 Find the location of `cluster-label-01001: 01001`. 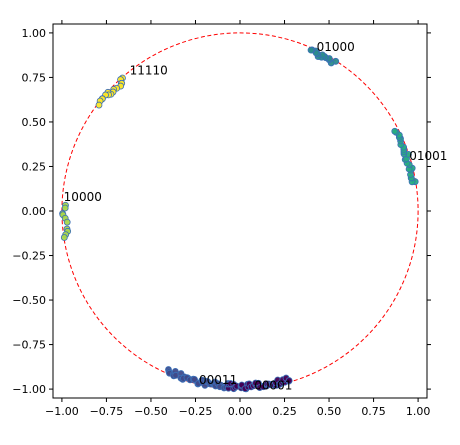

cluster-label-01001: 01001 is located at coordinates (428, 156).